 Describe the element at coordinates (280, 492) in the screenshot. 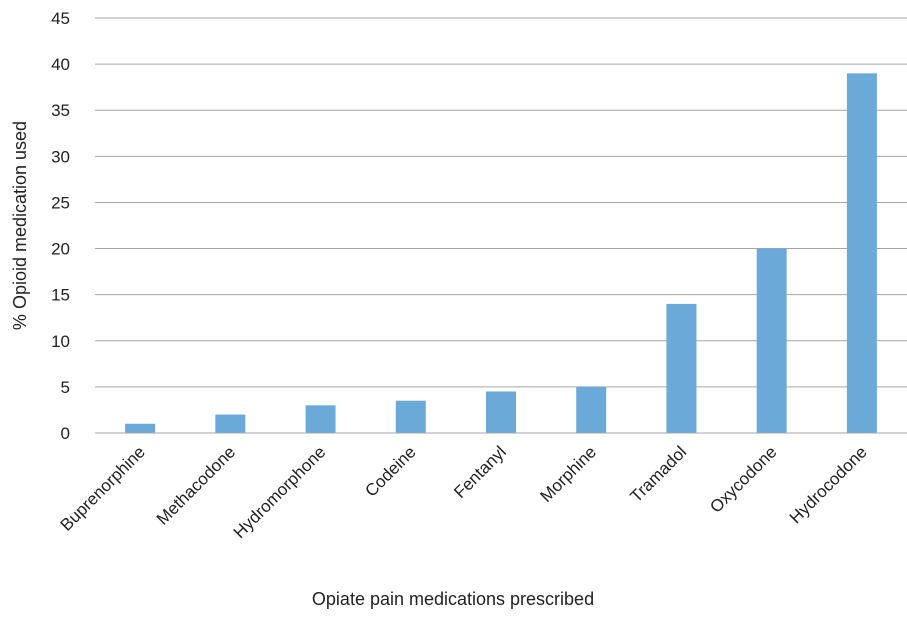

I see `x-tick-label: Hydromorphone` at that location.